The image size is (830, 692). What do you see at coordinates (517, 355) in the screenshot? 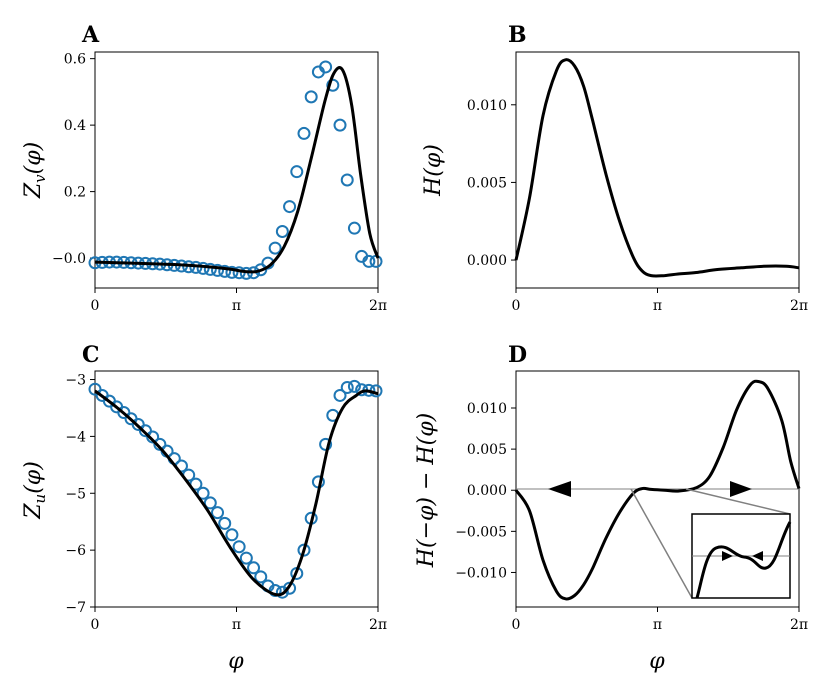
I see `panel-letter-d: D` at bounding box center [517, 355].